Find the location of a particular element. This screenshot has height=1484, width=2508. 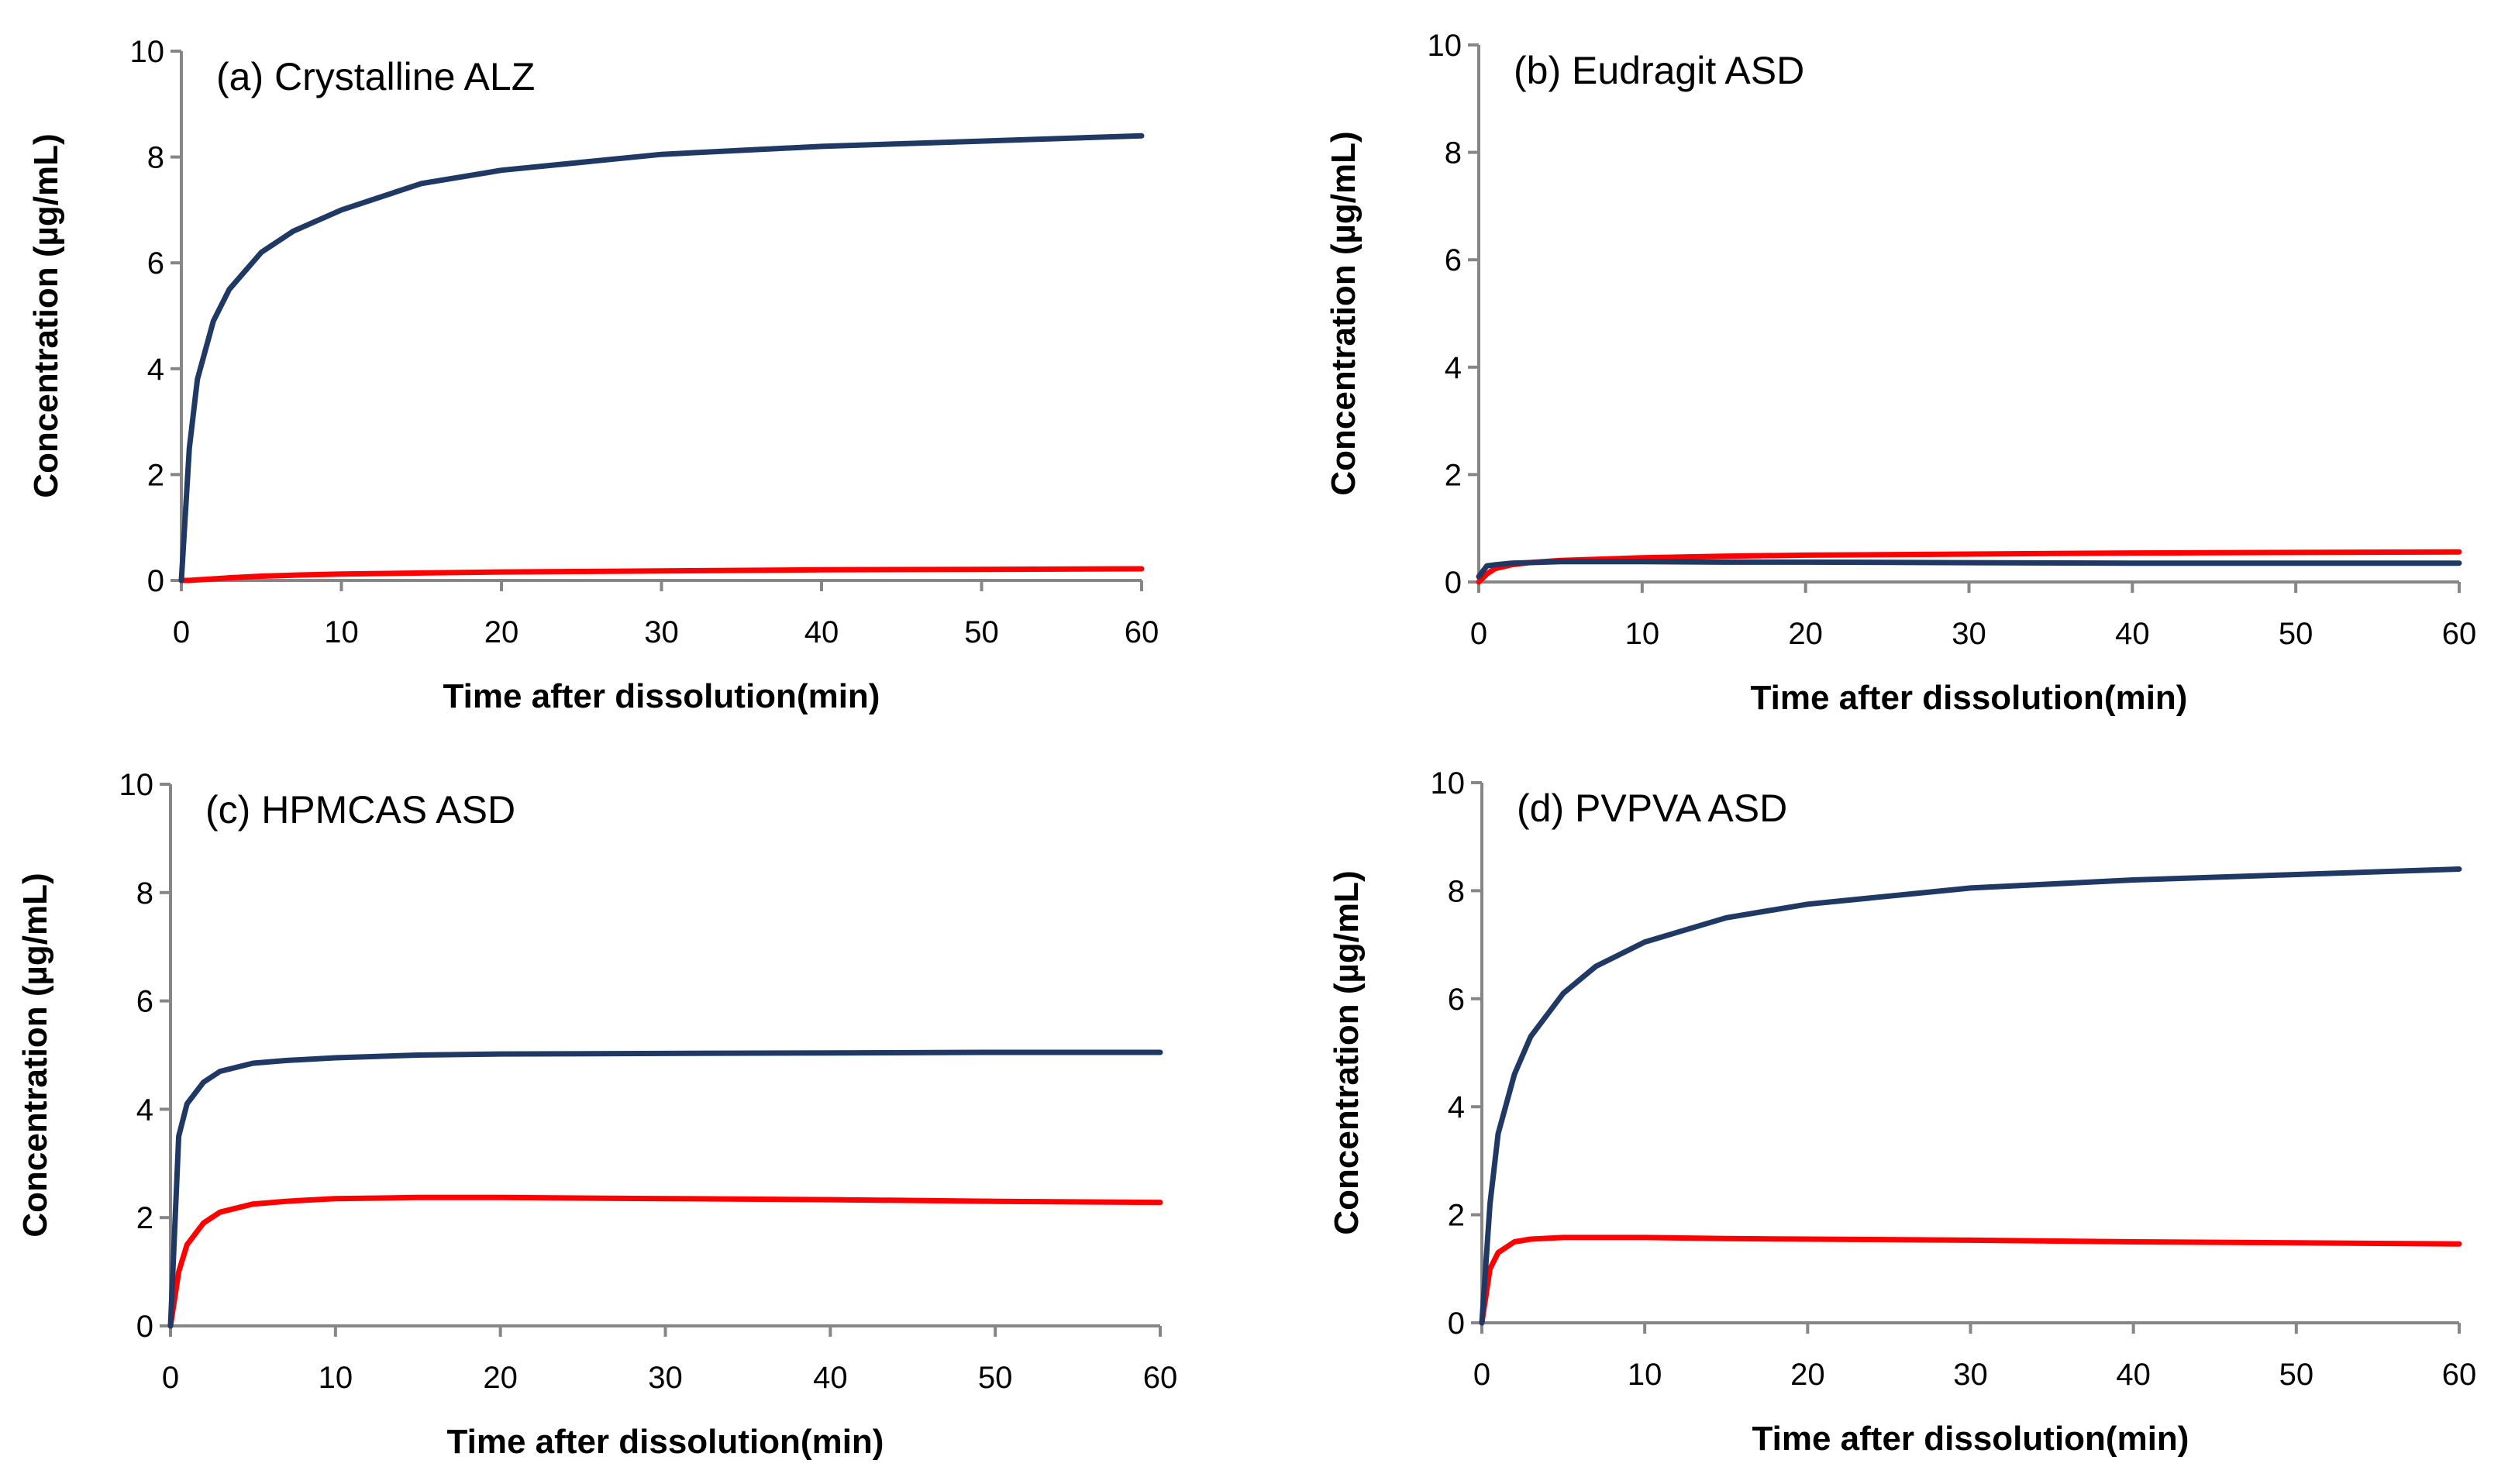

panel-title: (a) Crystalline ALZ is located at coordinates (375, 76).